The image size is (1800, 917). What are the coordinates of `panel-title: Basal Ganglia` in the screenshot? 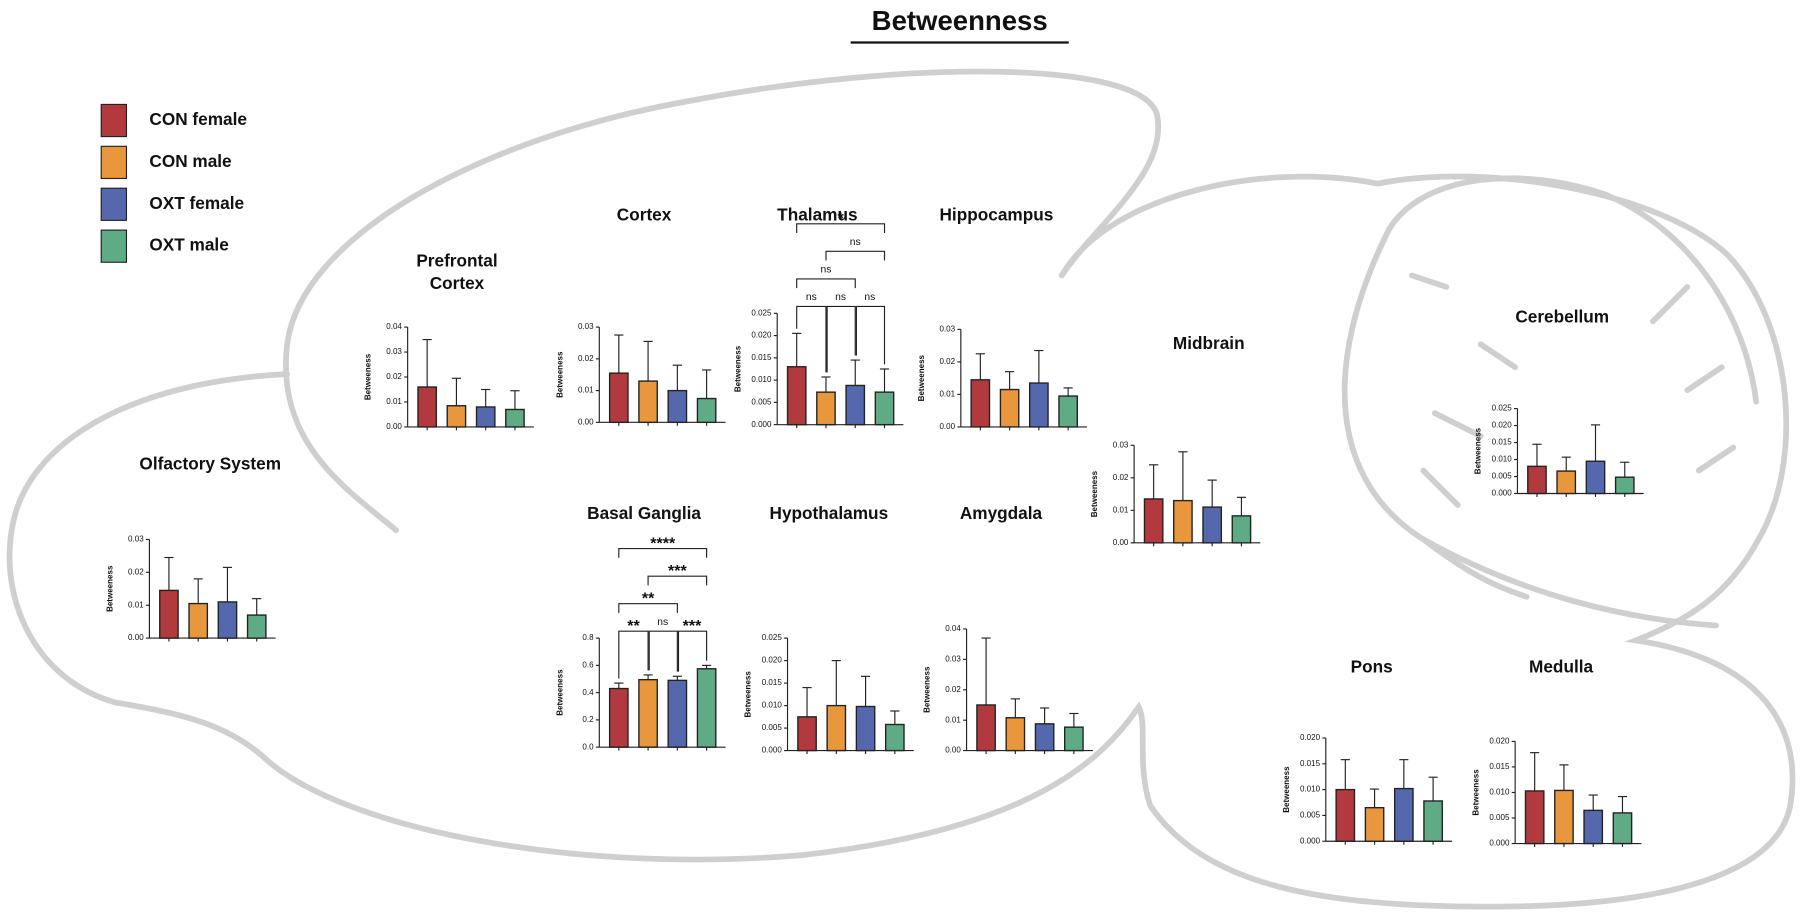 It's located at (644, 513).